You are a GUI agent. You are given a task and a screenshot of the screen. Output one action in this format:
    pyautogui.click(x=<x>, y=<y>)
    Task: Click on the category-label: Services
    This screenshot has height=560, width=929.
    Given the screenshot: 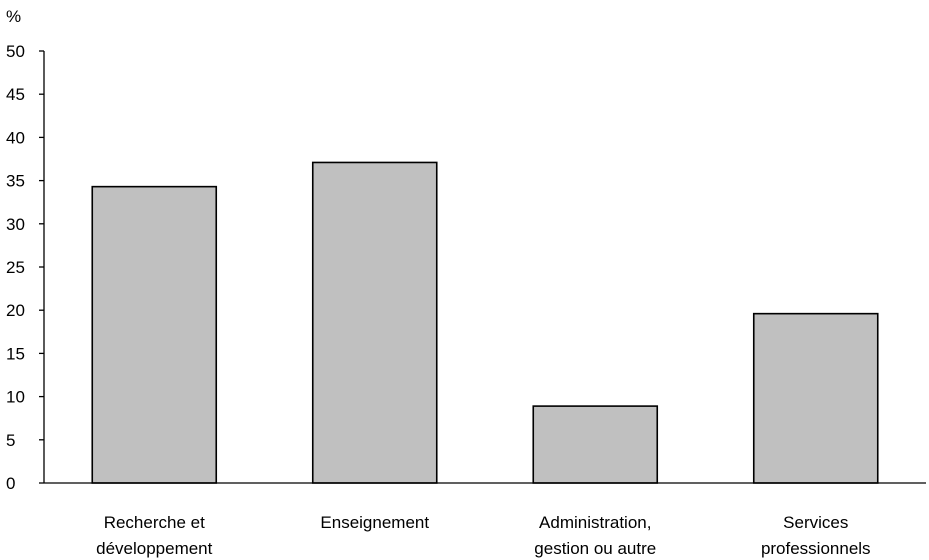 What is the action you would take?
    pyautogui.click(x=815, y=522)
    